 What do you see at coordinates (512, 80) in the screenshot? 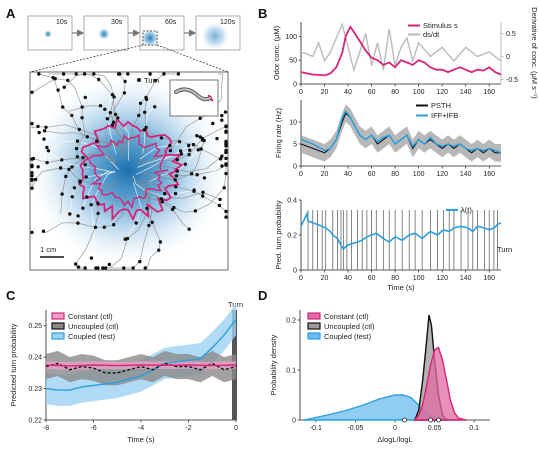
I see `right-tick-label: -0.5` at bounding box center [512, 80].